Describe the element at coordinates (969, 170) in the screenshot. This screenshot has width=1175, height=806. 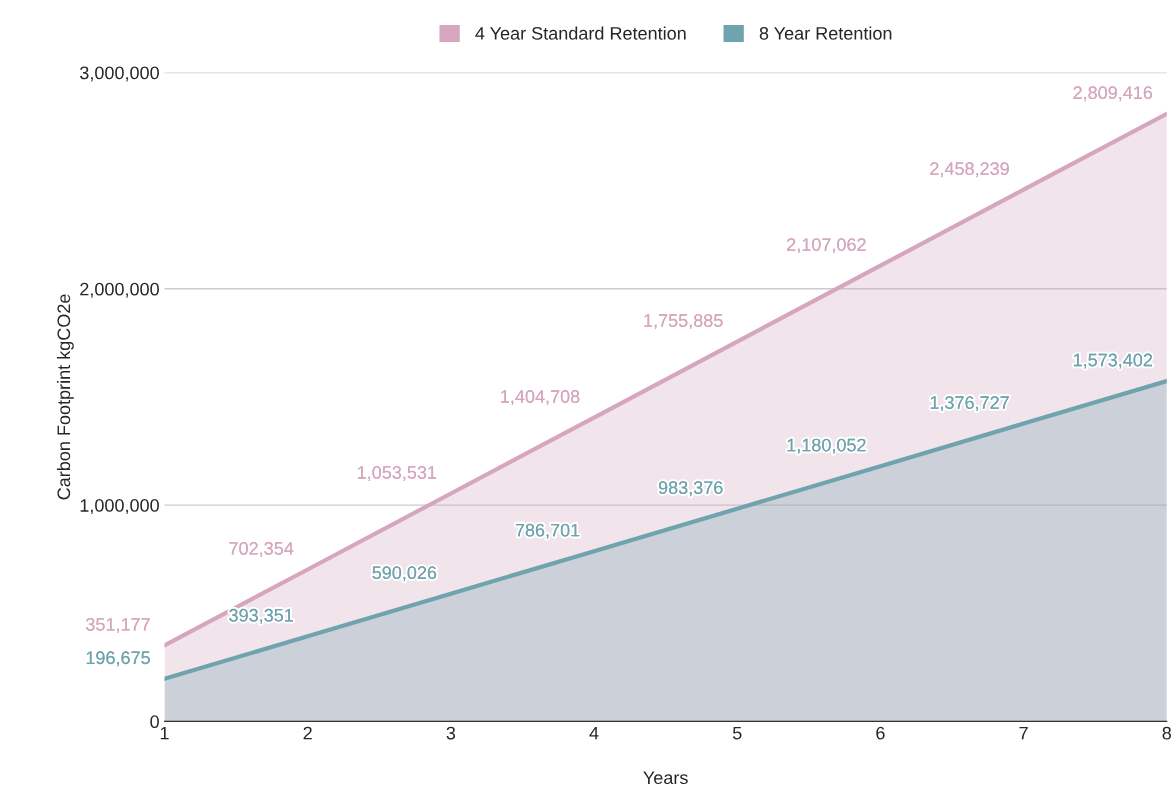
I see `data-label: 2,458,239` at that location.